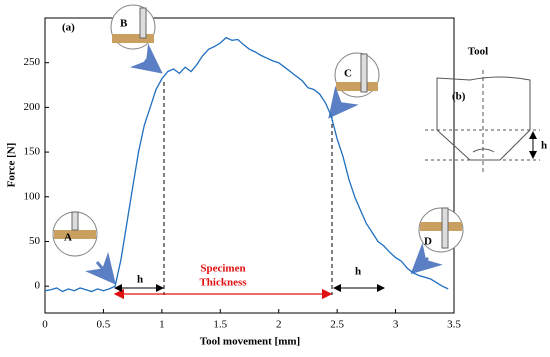 This screenshot has height=357, width=550. What do you see at coordinates (250, 342) in the screenshot?
I see `x-axis-label: Tool movement [mm]` at bounding box center [250, 342].